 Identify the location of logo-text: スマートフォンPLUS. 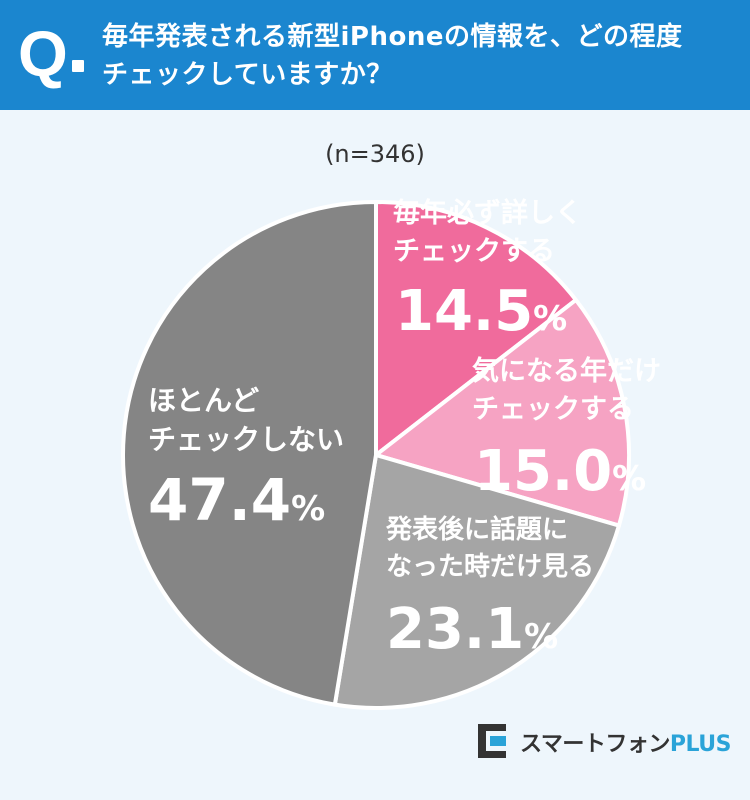
(625, 742).